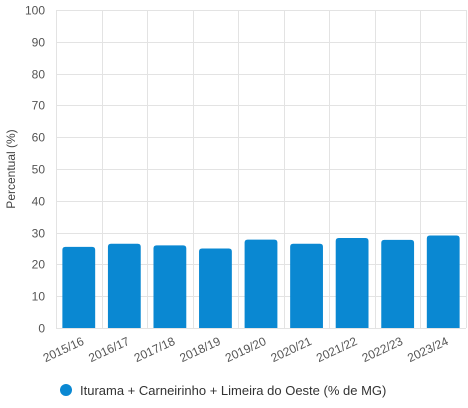  What do you see at coordinates (79, 287) in the screenshot?
I see `bar-2015/16` at bounding box center [79, 287].